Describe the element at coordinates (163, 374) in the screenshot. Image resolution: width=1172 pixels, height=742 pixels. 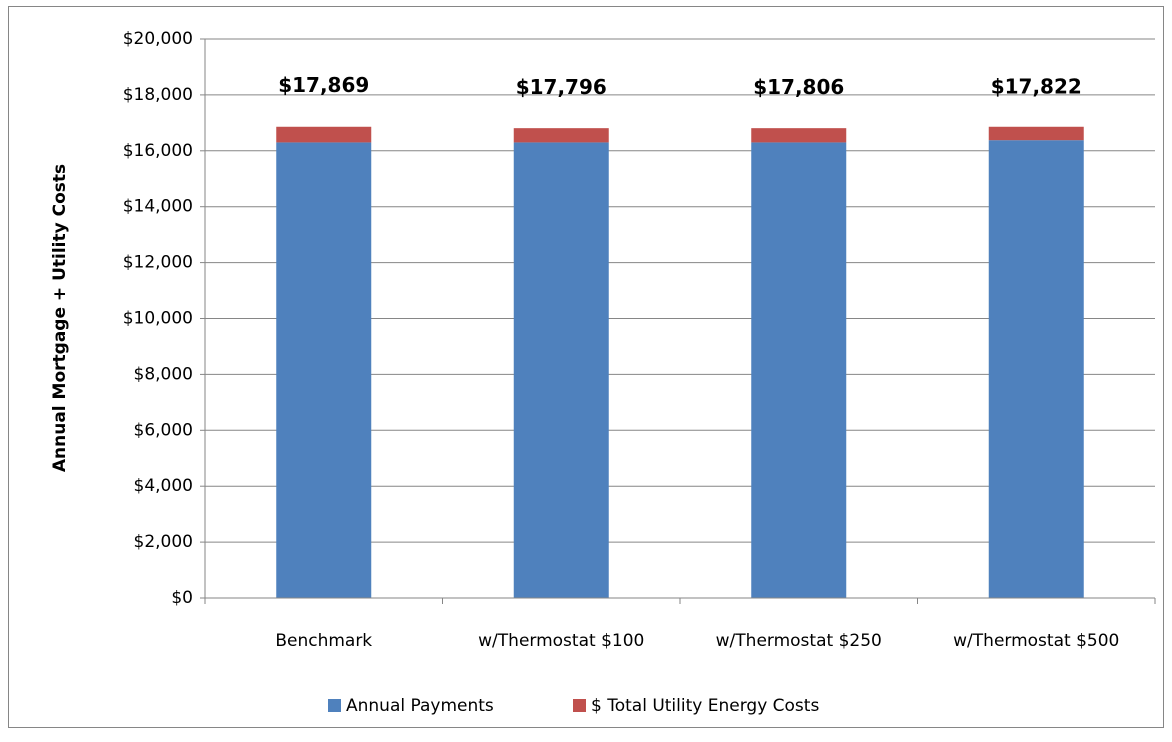
I see `y-tick-label: $8,000` at that location.